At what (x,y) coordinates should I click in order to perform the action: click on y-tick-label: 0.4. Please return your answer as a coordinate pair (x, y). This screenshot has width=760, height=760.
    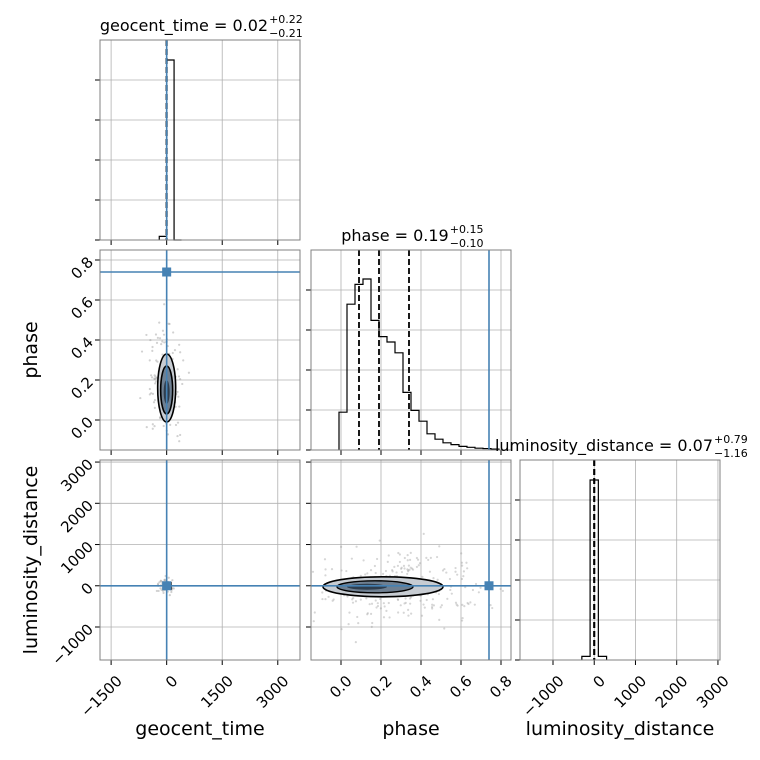
    Looking at the image, I should click on (82, 348).